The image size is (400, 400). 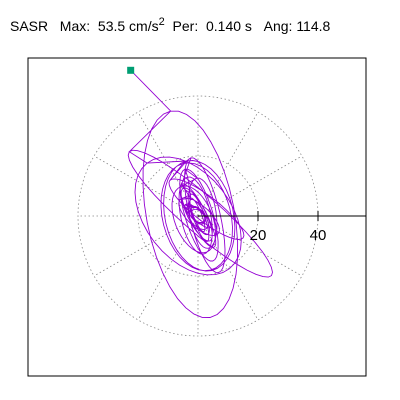 What do you see at coordinates (229, 26) in the screenshot?
I see `period-value: 0.140 s` at bounding box center [229, 26].